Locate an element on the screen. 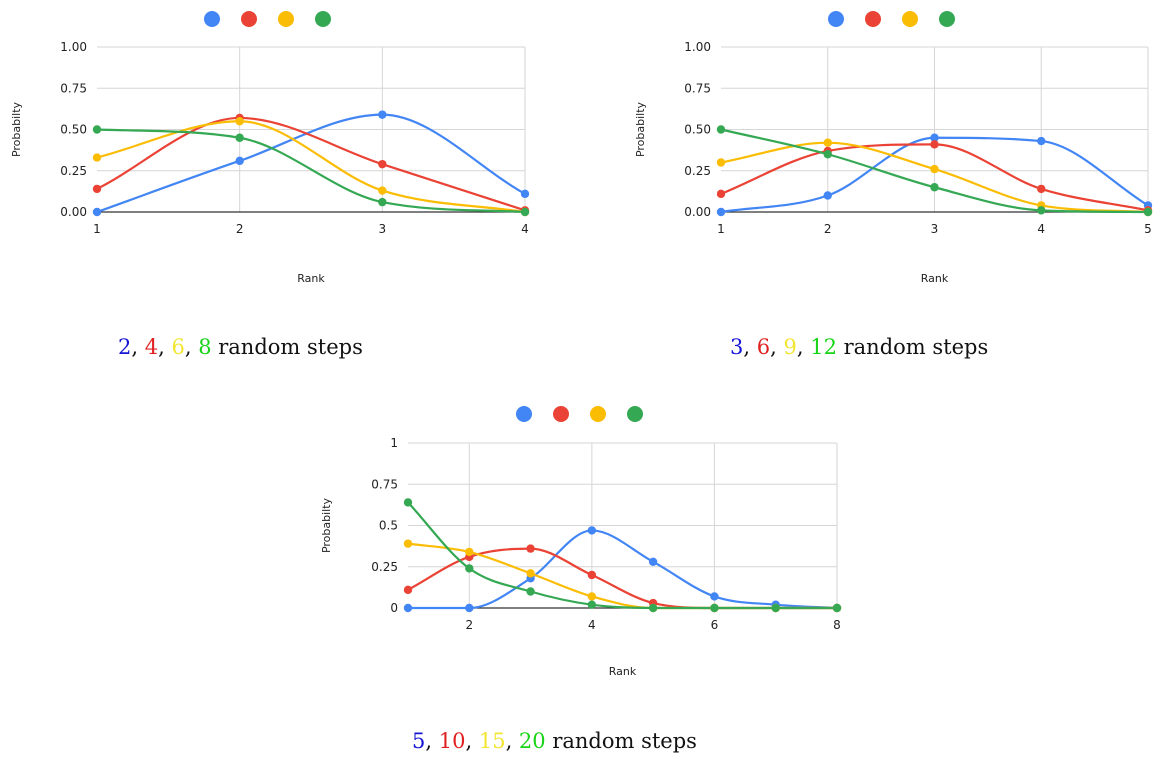  caption-segment: 12 is located at coordinates (823, 347).